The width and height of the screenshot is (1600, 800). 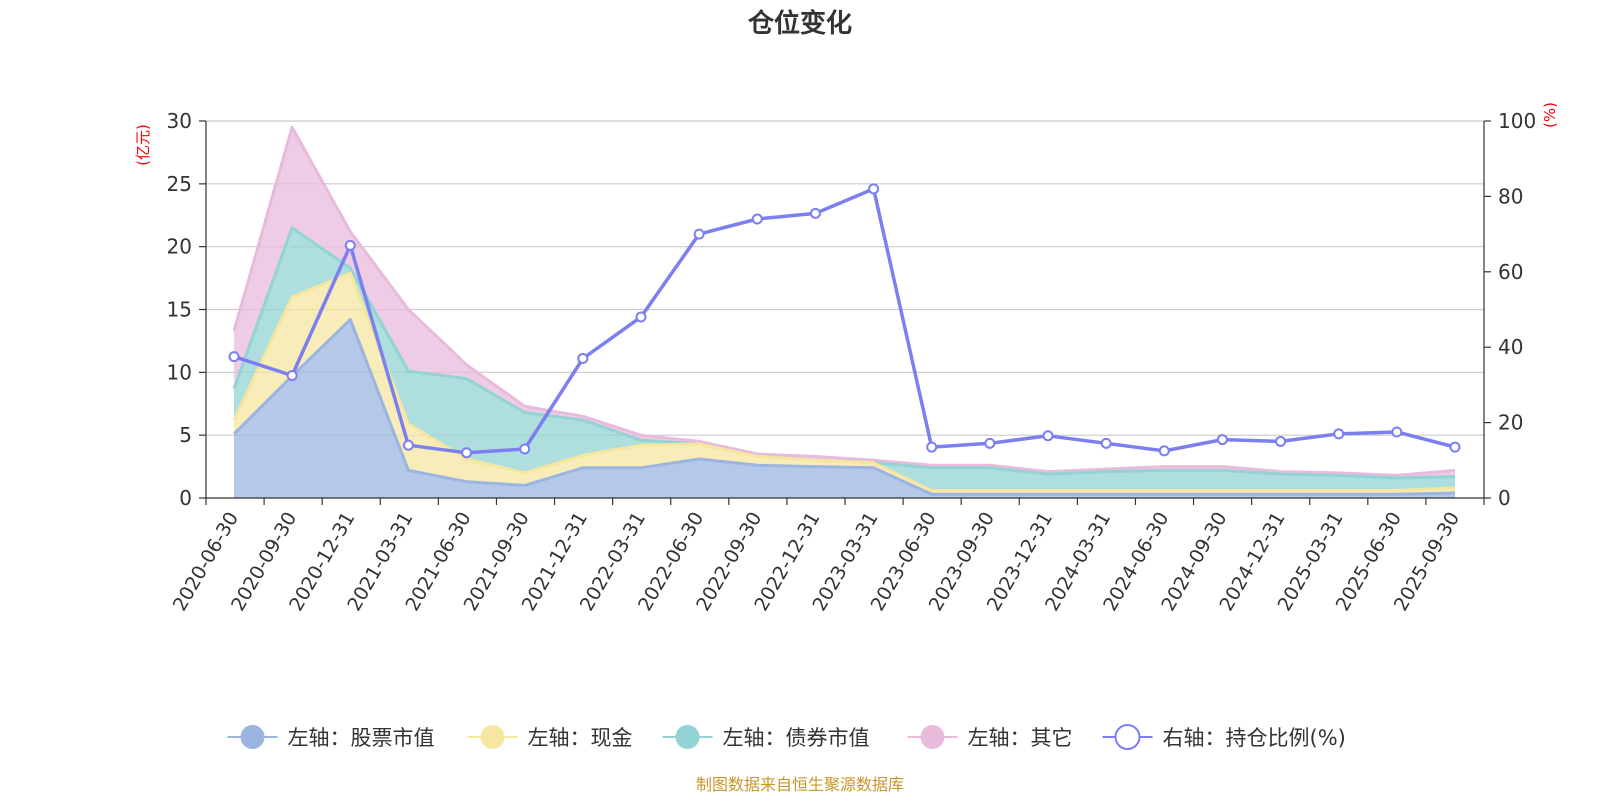 I want to click on right-tick-label: 40, so click(x=1510, y=347).